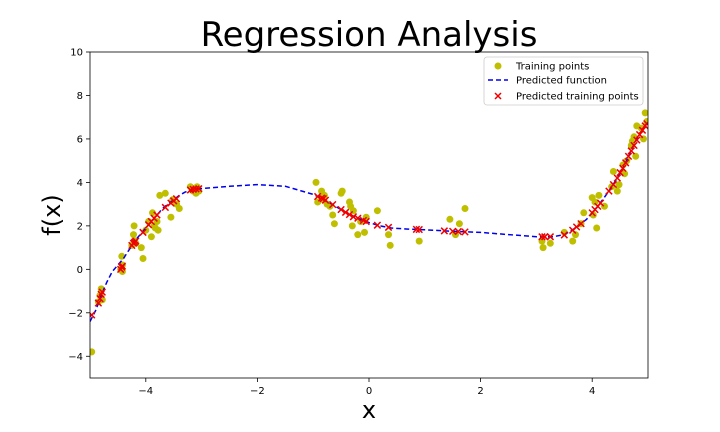 The image size is (720, 432). Describe the element at coordinates (369, 410) in the screenshot. I see `x-axis-label: x` at that location.